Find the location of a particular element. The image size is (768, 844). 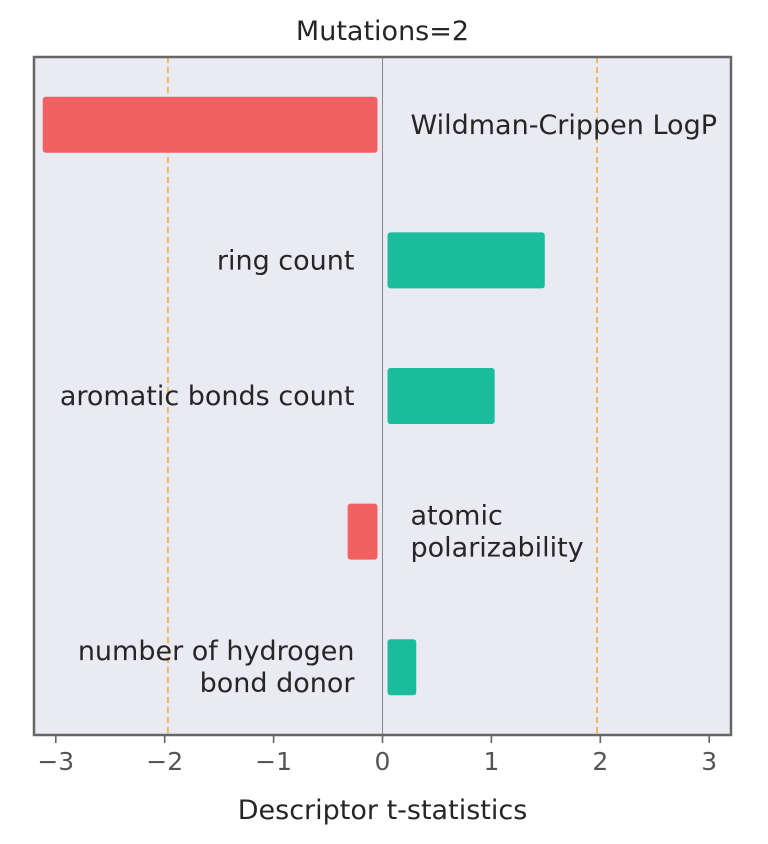

x-axis-ticks: −3 −2 −1 0 1 2 3 is located at coordinates (377, 755).